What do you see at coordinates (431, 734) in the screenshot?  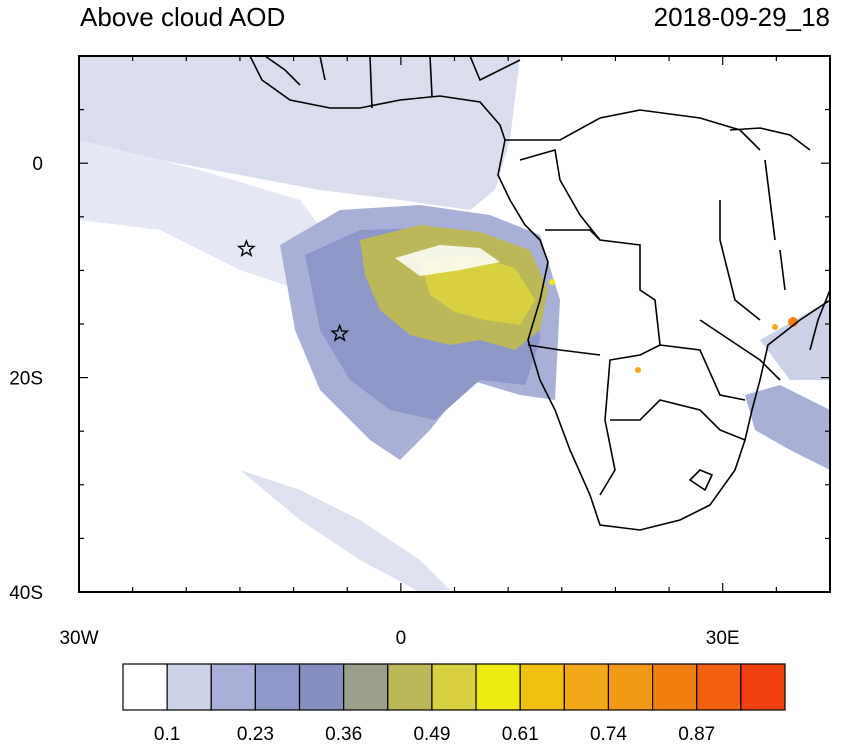 I see `colorbar-label: 0.49` at bounding box center [431, 734].